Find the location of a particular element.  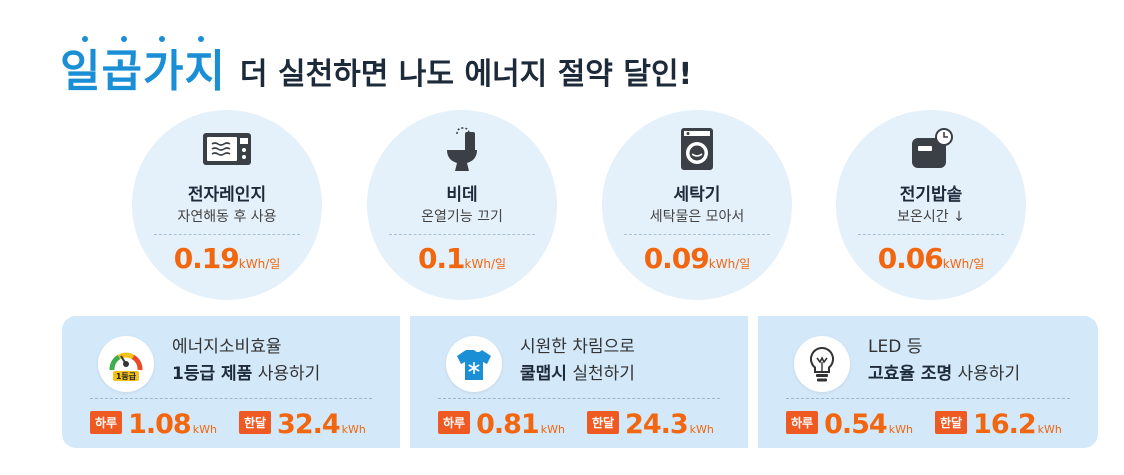

saving-stats: 하루 1.08 kWh 한달 32.4 kWh is located at coordinates (239, 423).